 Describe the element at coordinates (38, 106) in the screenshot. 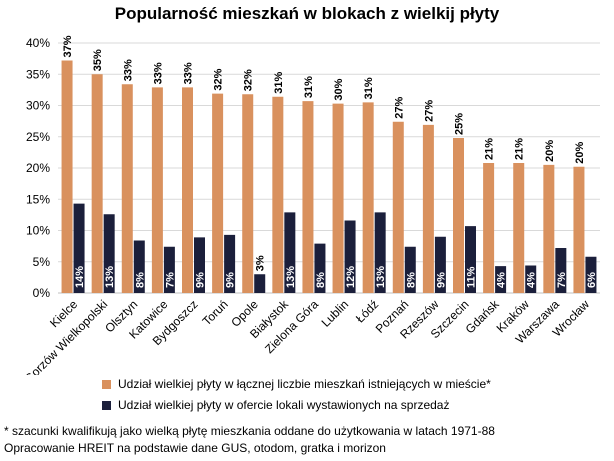

I see `y-tick-label: 30%` at that location.